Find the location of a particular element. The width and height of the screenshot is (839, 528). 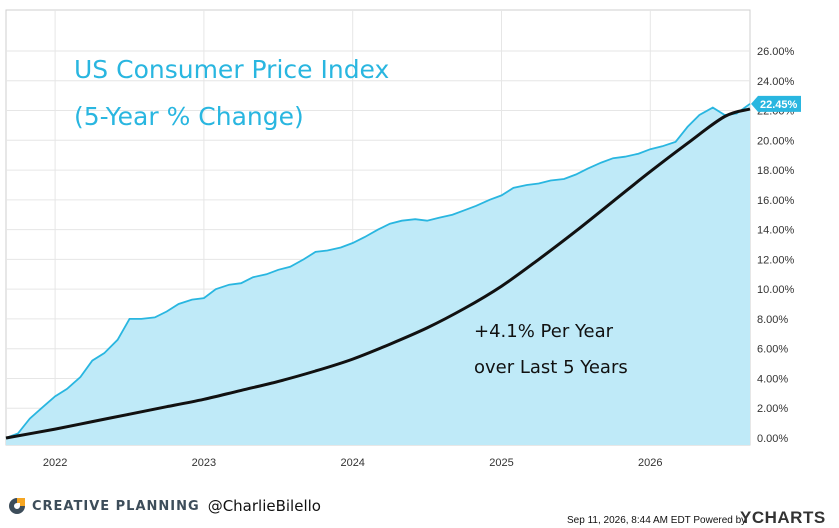

brand-name: CREATIVE PLANNING is located at coordinates (116, 506).